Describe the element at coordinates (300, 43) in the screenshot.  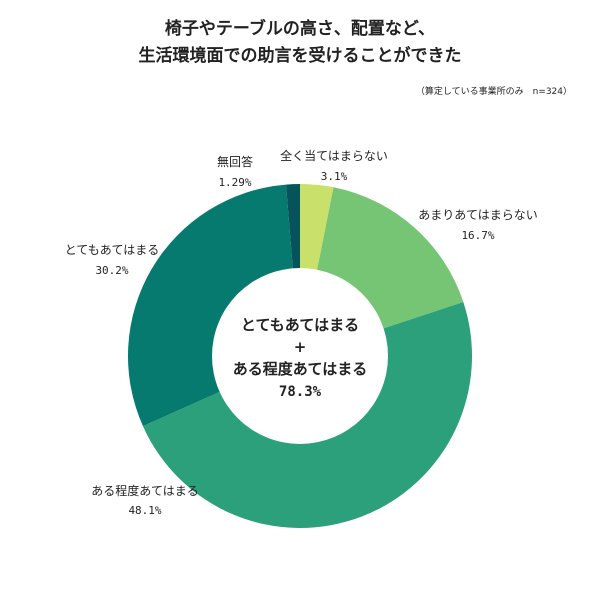
I see `chart-title: 椅子やテーブルの高さ、配置など、 生活環境面での助言を受けることができた` at that location.